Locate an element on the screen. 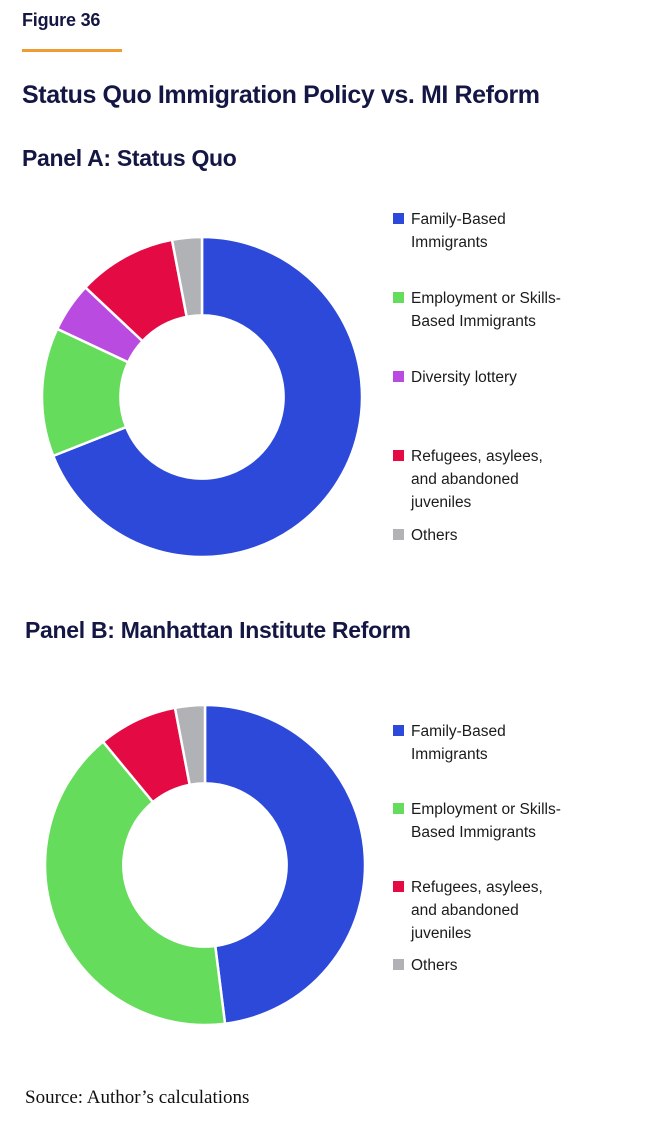  legend-item: Diversity lottery is located at coordinates (455, 377).